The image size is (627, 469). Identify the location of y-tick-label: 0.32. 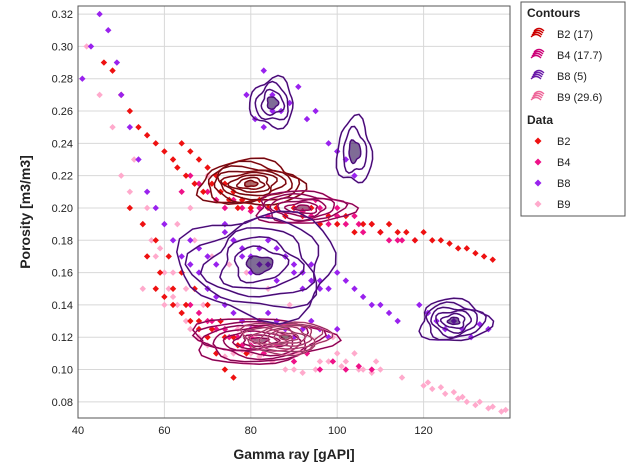
(62, 15).